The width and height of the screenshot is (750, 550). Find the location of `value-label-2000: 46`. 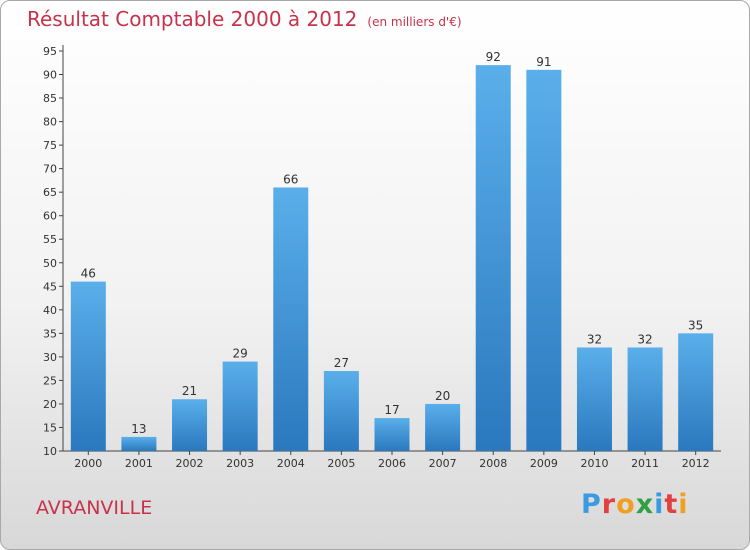

value-label-2000: 46 is located at coordinates (88, 274).